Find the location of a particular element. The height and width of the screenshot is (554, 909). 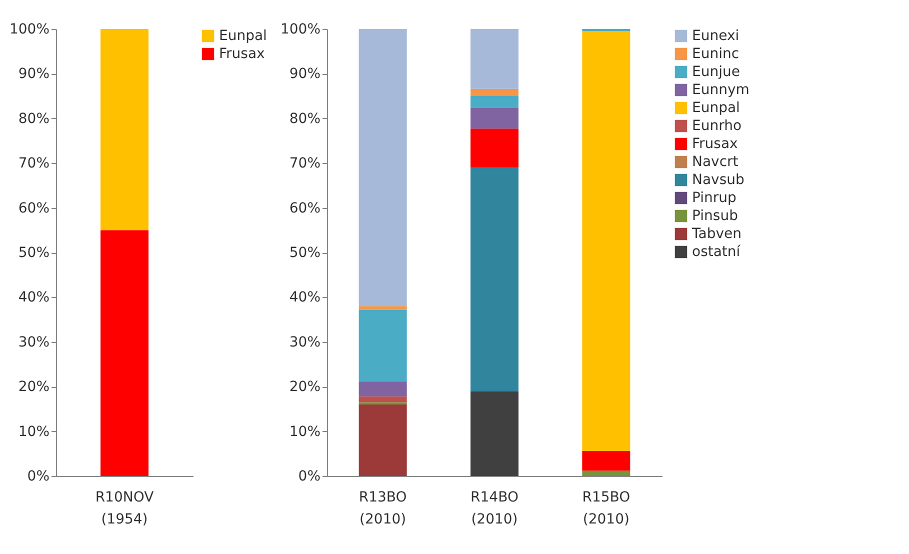

x-tick-label: R14BO (2010) is located at coordinates (494, 509).